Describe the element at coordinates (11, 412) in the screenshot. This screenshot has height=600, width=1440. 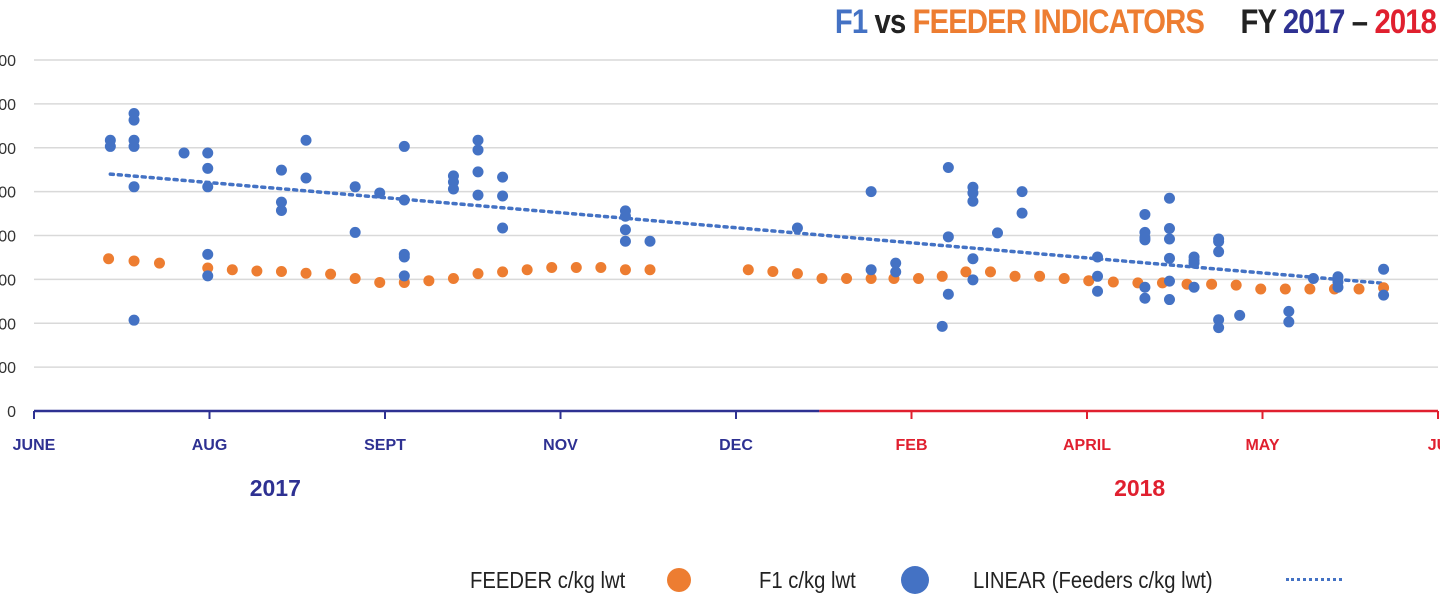
I see `y-tick-label: 0` at that location.